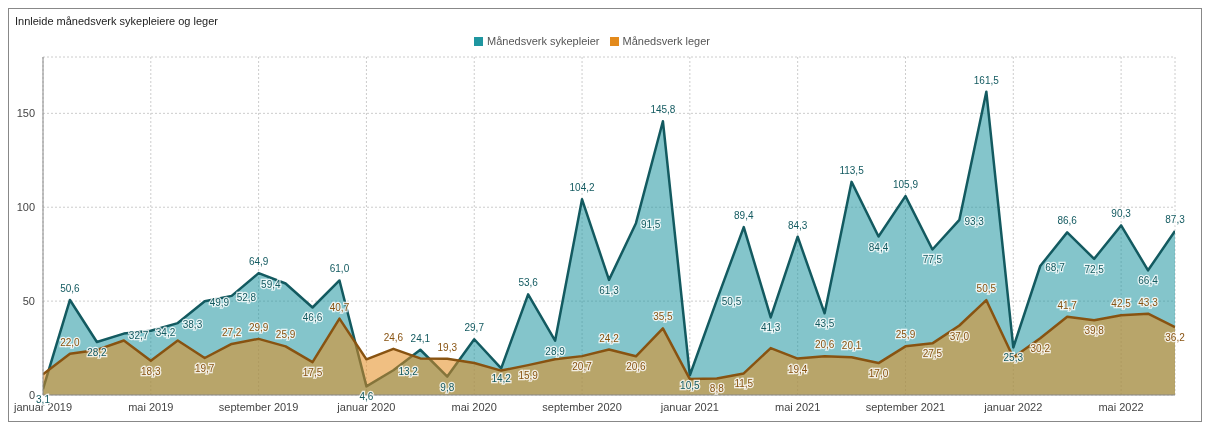 This screenshot has width=1210, height=430. Describe the element at coordinates (1067, 305) in the screenshot. I see `data-label: 41,7` at that location.